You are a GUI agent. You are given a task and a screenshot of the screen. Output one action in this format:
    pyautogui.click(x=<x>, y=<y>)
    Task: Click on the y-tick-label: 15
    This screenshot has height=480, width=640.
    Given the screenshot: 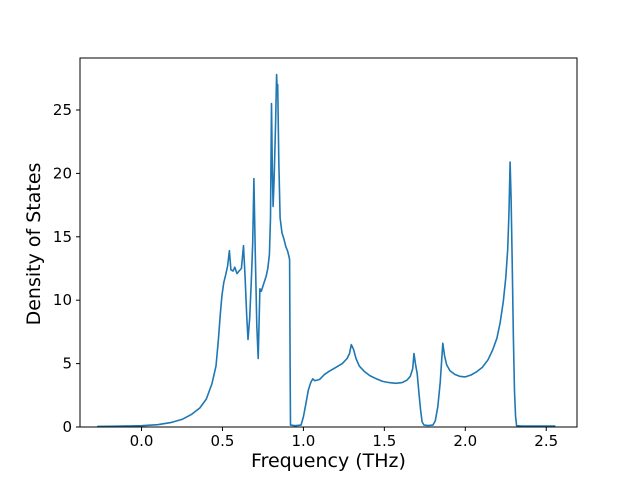 What is the action you would take?
    pyautogui.click(x=62, y=237)
    